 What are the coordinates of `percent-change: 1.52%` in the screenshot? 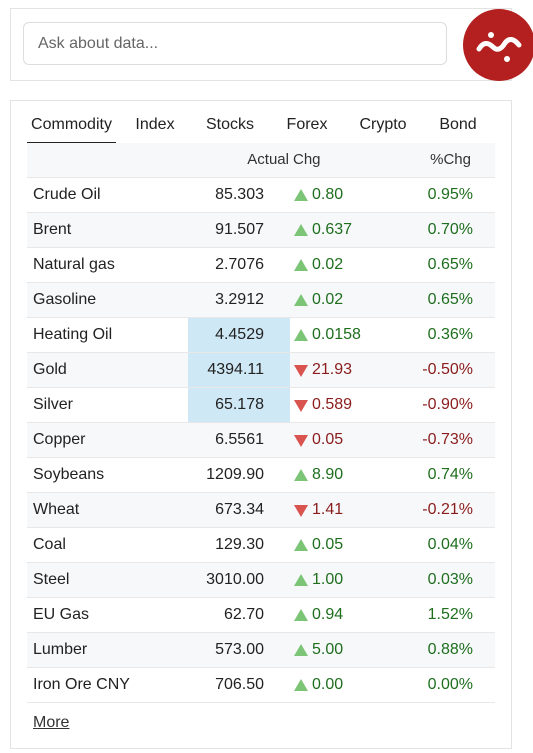 It's located at (450, 614).